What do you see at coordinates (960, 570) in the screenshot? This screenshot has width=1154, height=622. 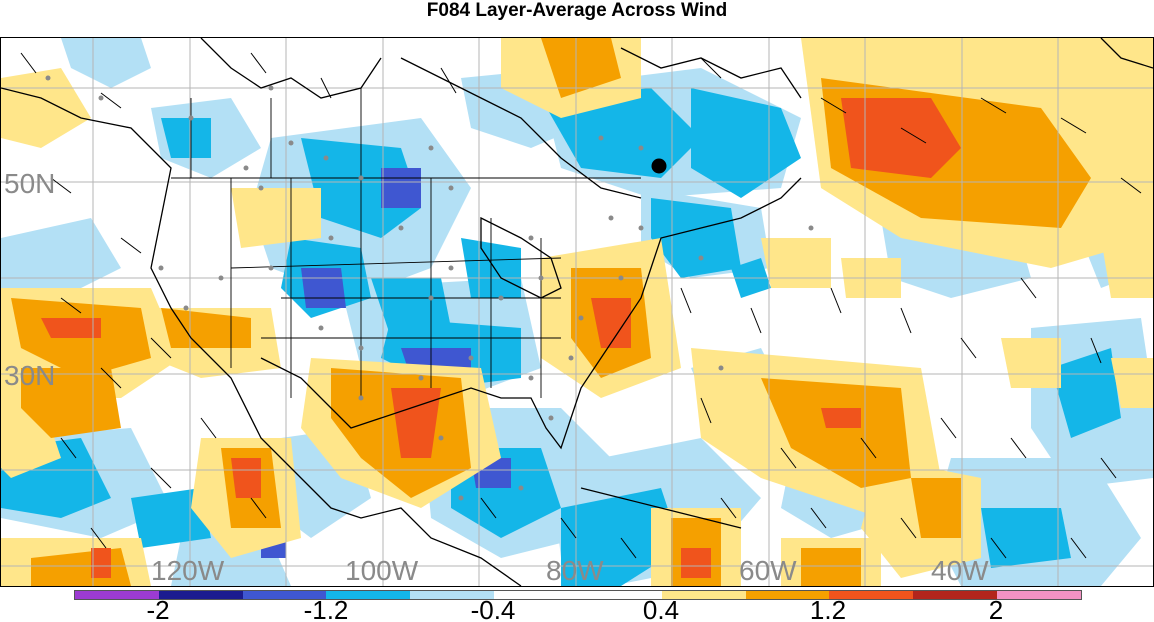 I see `lon-label-40w: 40W` at bounding box center [960, 570].